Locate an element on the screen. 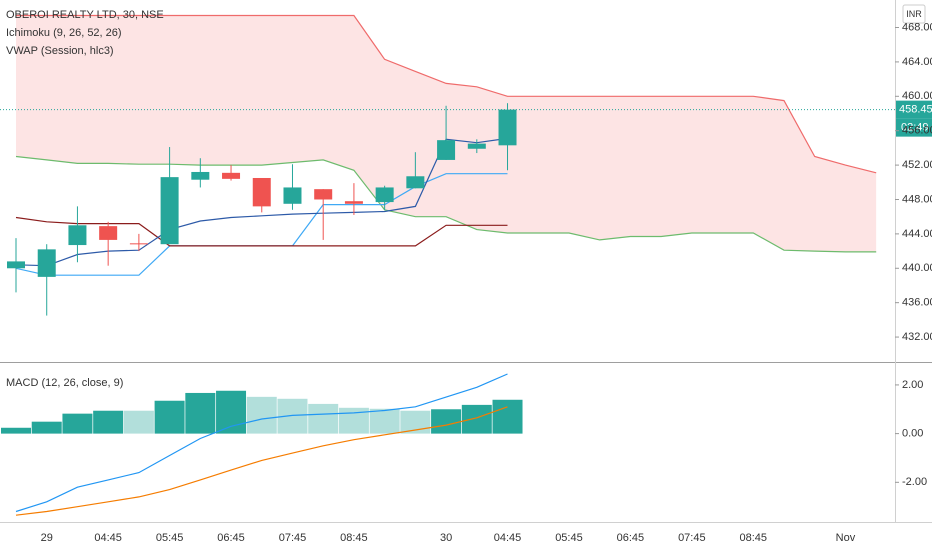  indicator-label: Ichimoku (9, 26, 52, 26) is located at coordinates (64, 33).